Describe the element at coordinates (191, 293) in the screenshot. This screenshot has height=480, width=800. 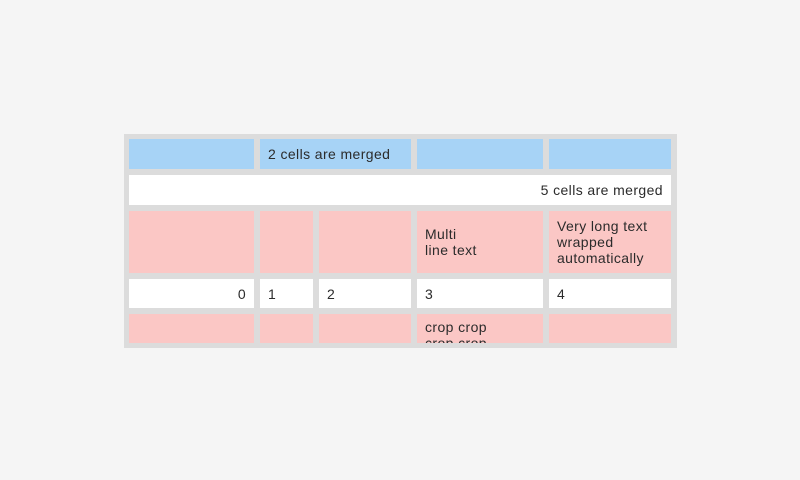
I see `number-cell-0: 0` at that location.